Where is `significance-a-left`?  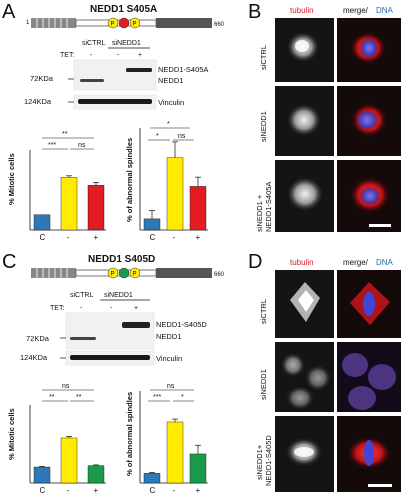 significance-a-left is located at coordinates (68, 143).